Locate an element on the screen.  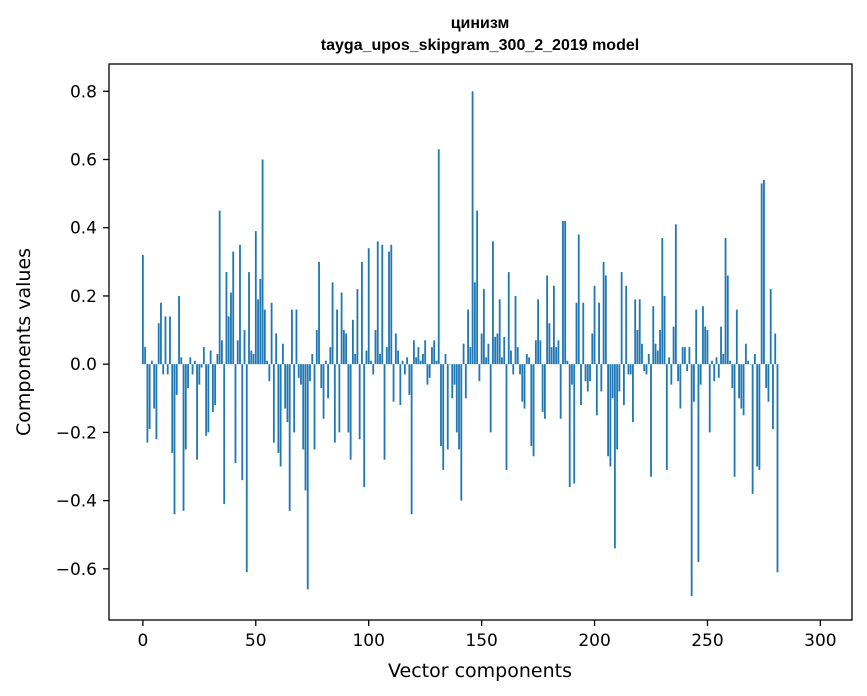
y-tick-label: 0.6 is located at coordinates (83, 161).